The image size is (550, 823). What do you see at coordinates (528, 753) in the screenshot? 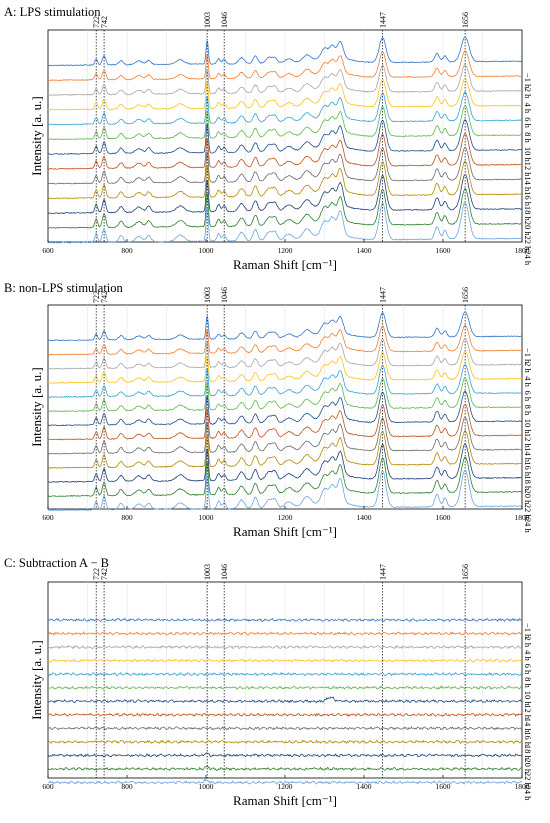
I see `series-label: 18 h` at bounding box center [528, 753].